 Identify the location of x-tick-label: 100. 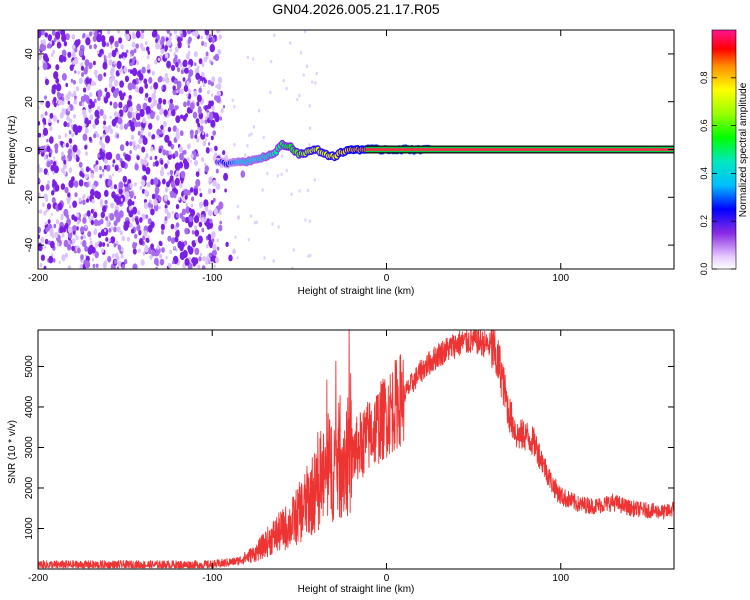
(560, 278).